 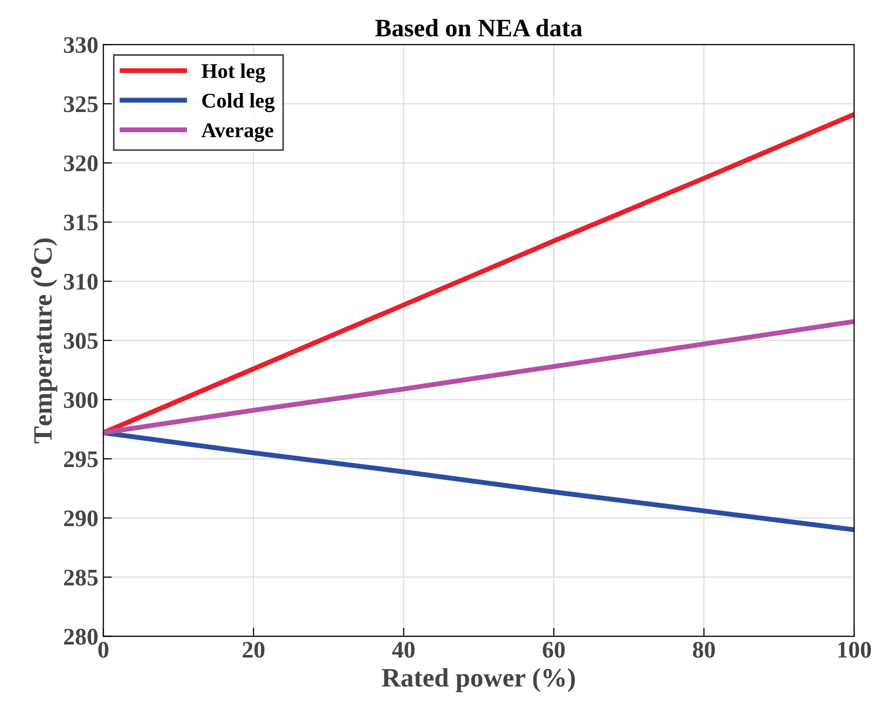 What do you see at coordinates (81, 636) in the screenshot?
I see `y-tick-label: 280` at bounding box center [81, 636].